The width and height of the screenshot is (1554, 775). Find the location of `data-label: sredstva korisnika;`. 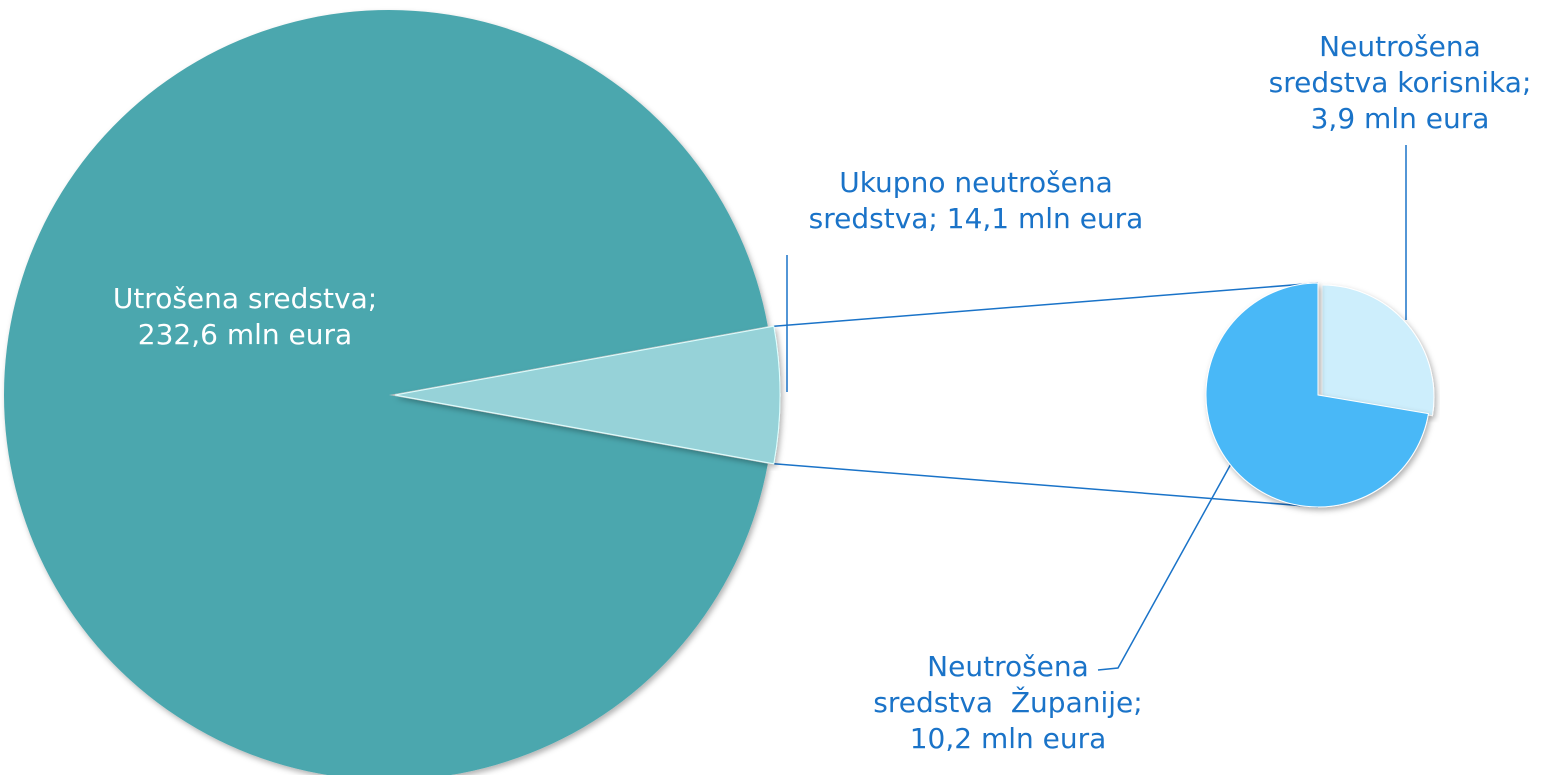

data-label: sredstva korisnika; is located at coordinates (1400, 82).